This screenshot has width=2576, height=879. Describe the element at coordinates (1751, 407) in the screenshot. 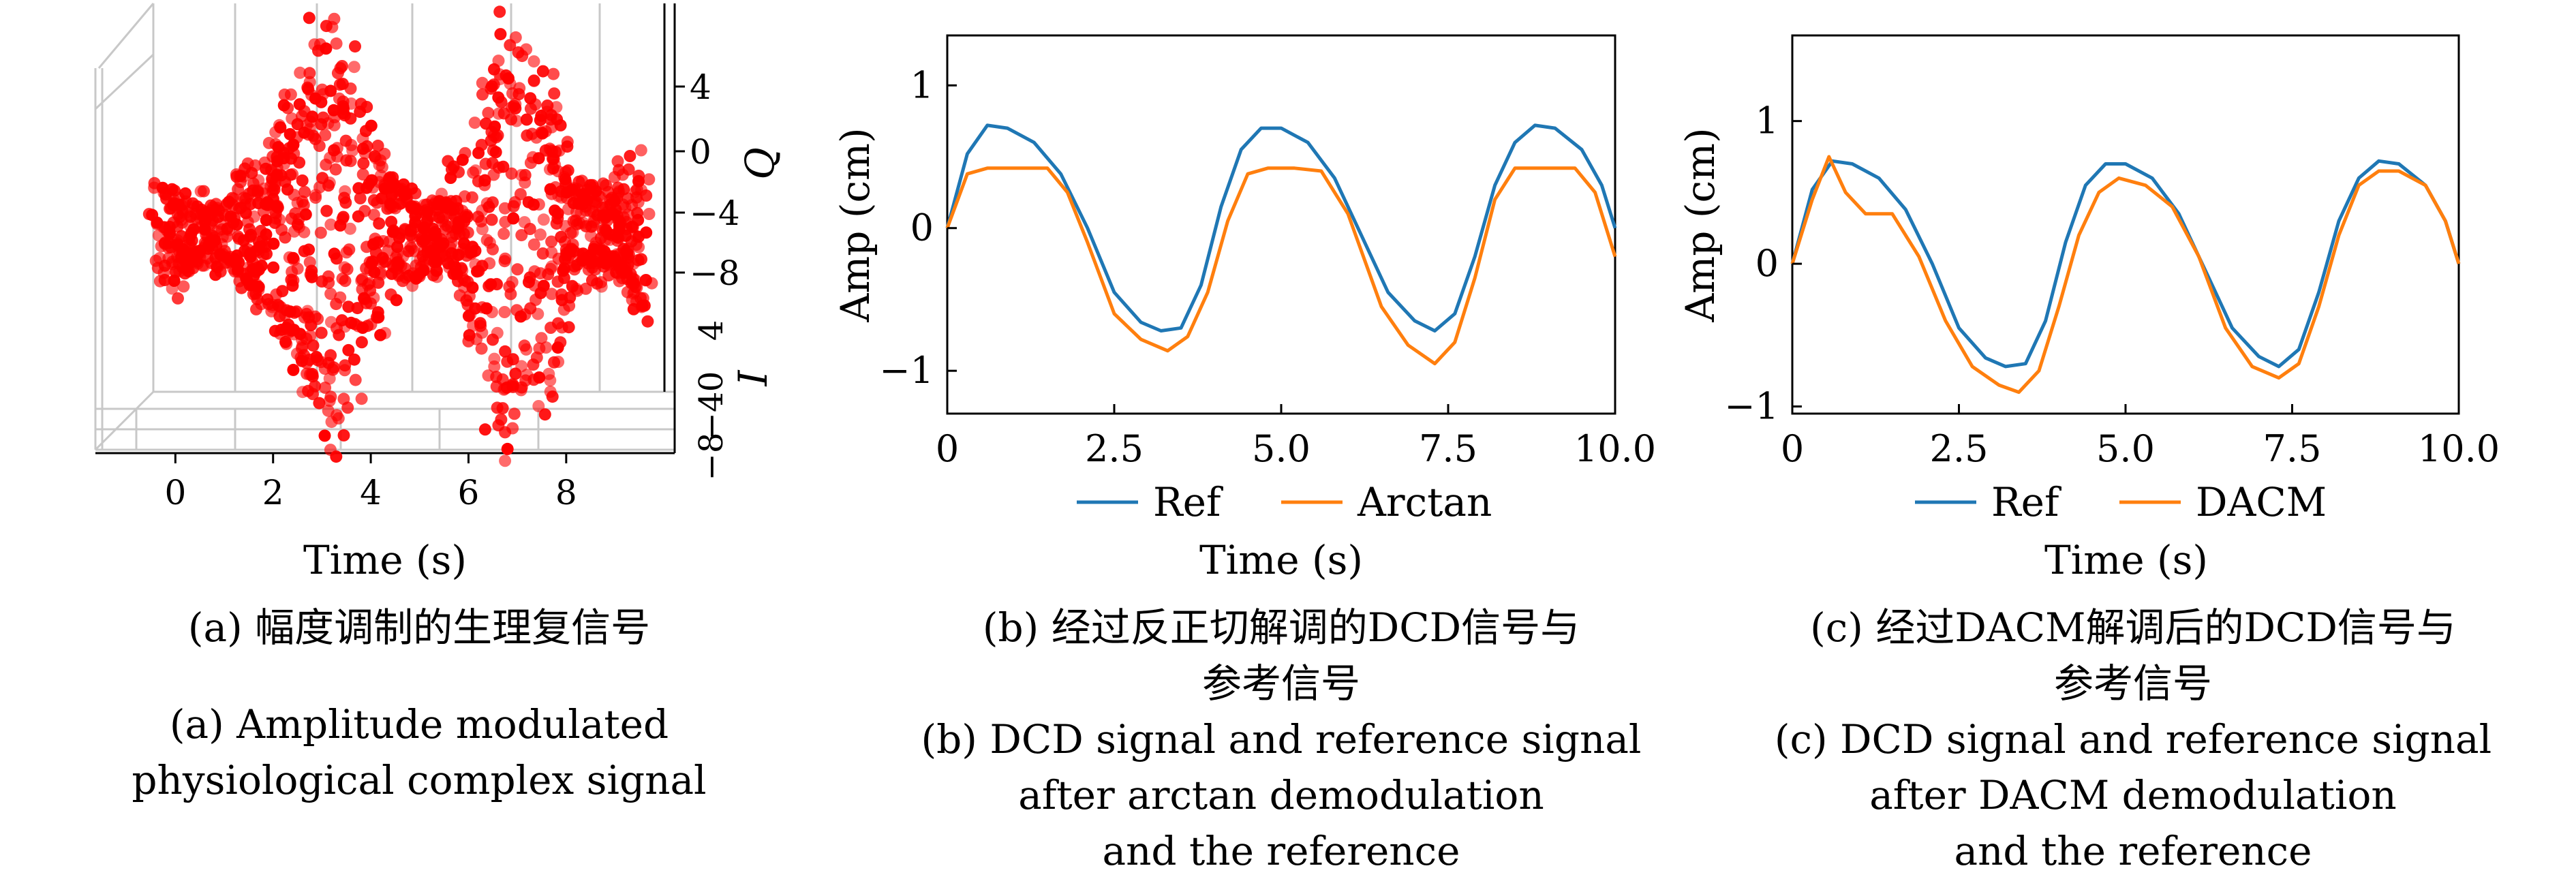

I see `chart-c-y-tick-label: −1` at that location.